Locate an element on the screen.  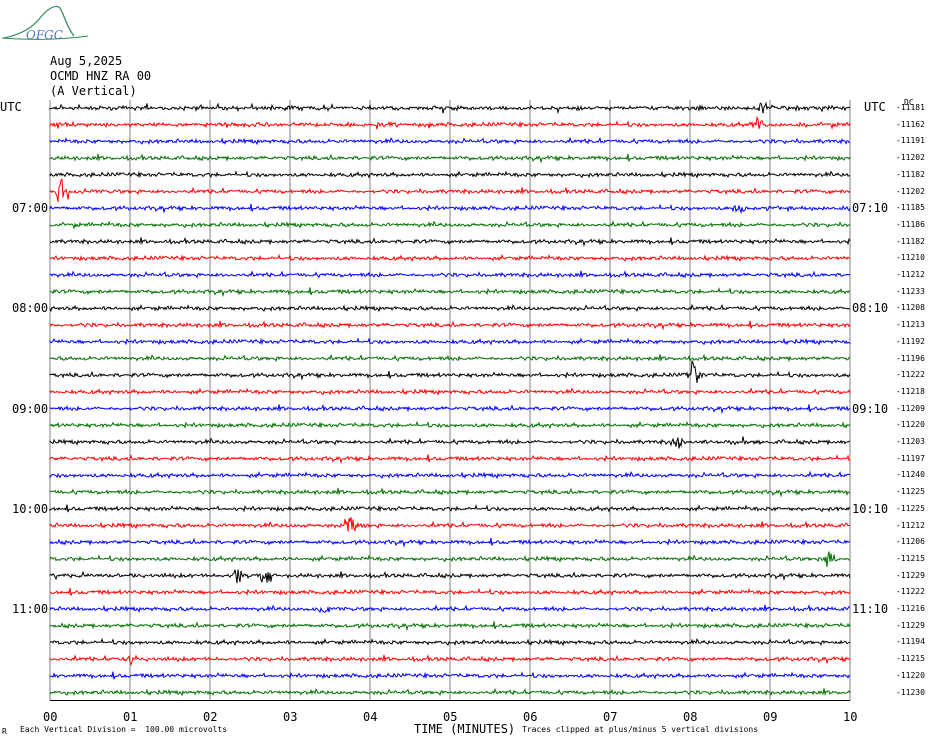
x-tick-label: 02 is located at coordinates (210, 717).